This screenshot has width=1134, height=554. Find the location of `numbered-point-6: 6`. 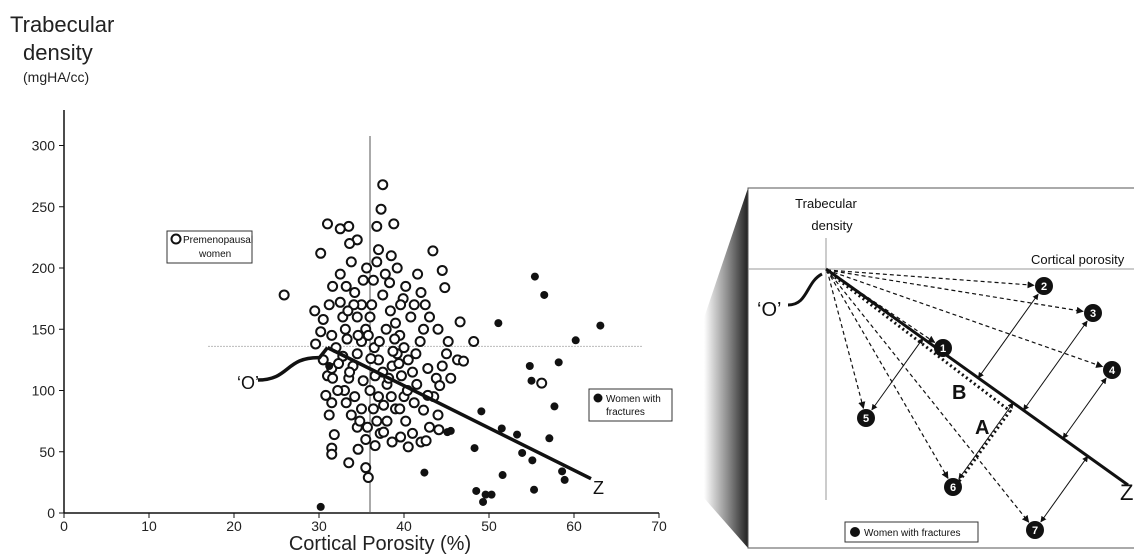

numbered-point-6: 6 is located at coordinates (953, 487).